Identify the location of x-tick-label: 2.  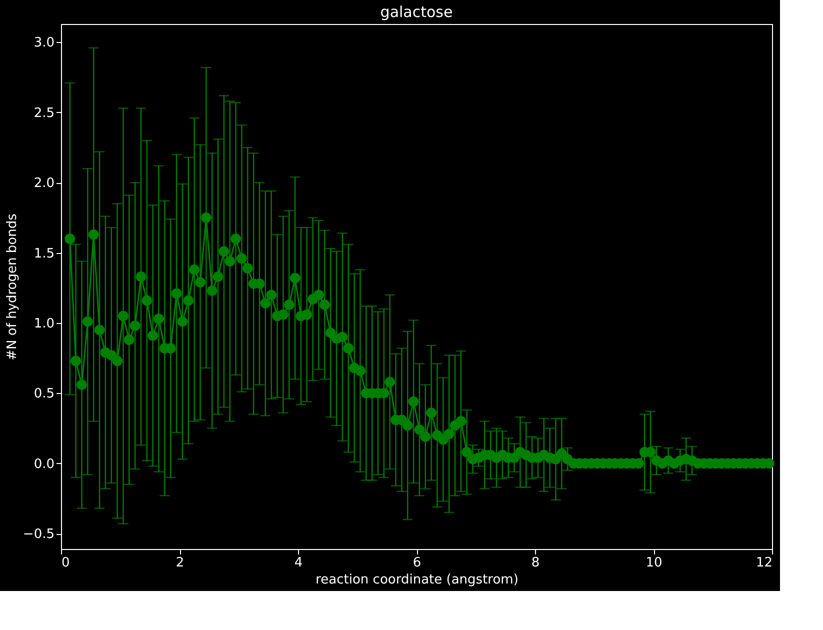
(180, 563).